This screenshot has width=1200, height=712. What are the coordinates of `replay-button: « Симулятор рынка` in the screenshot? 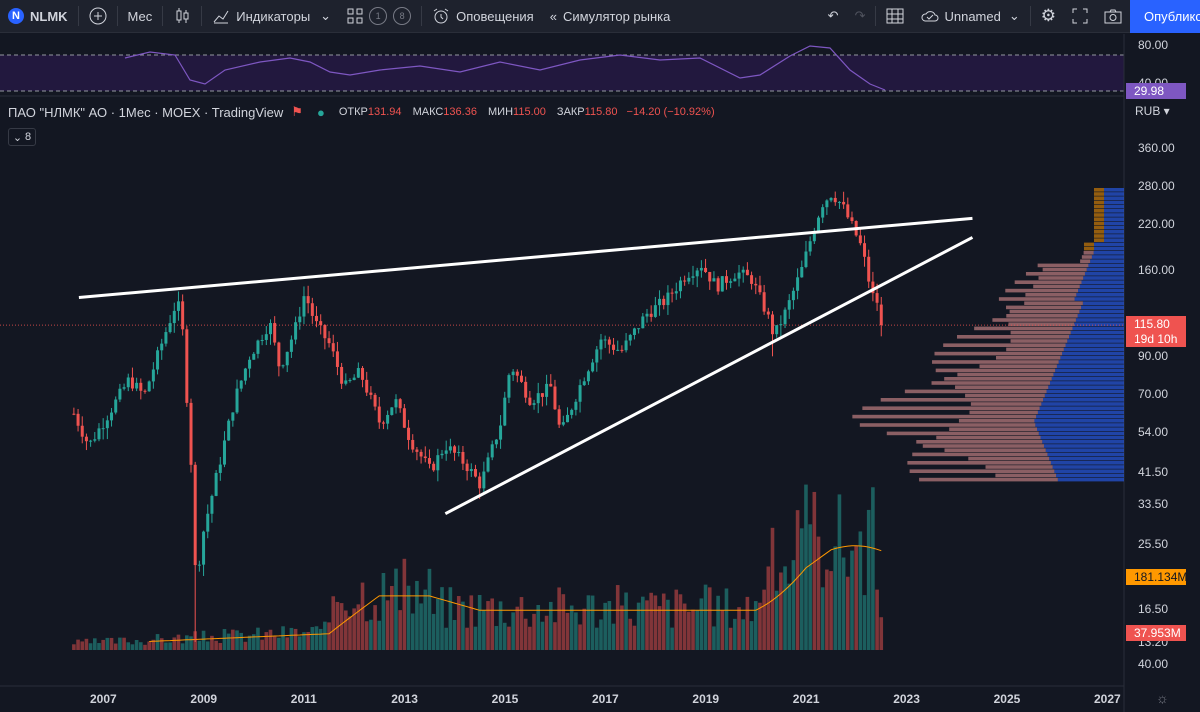 It's located at (610, 16).